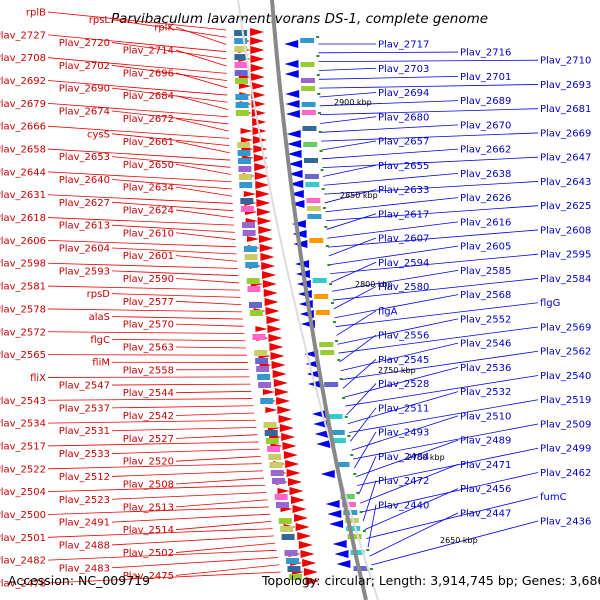  Describe the element at coordinates (359, 195) in the screenshot. I see `kbp-label-2850-kbp: 2850 kbp` at that location.